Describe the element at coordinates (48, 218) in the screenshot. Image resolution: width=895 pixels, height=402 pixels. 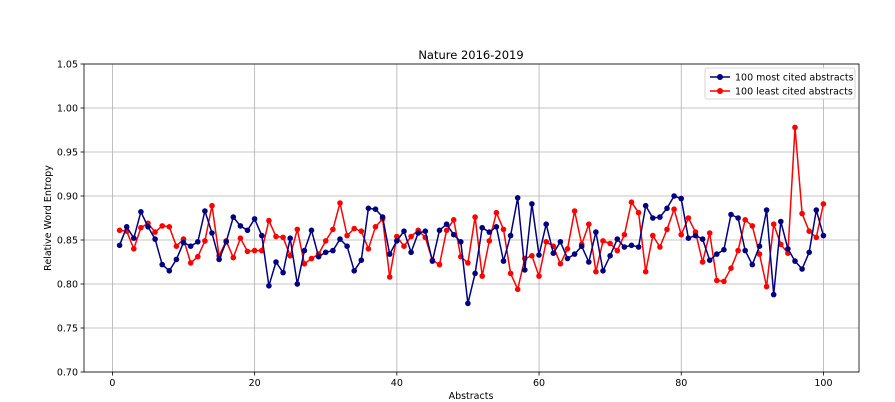
I see `y-axis-label: Relative Word Entropy` at that location.